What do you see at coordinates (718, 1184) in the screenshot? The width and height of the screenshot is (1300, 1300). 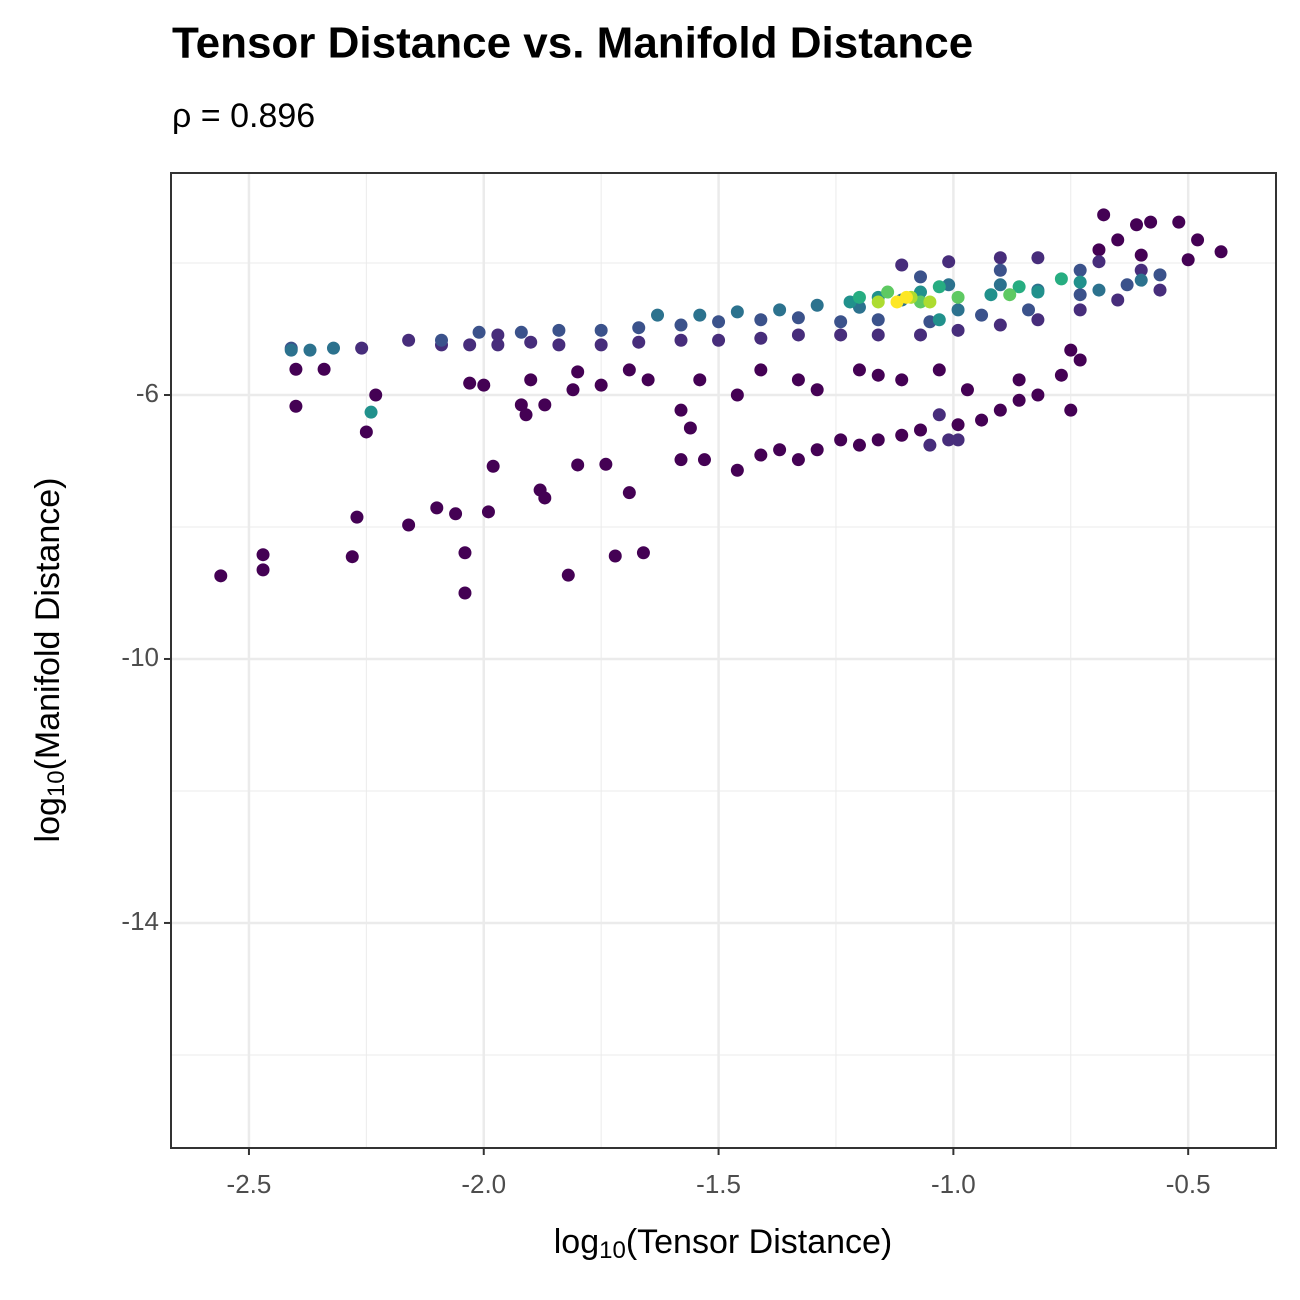 I see `x-tick-label: -1.5` at bounding box center [718, 1184].